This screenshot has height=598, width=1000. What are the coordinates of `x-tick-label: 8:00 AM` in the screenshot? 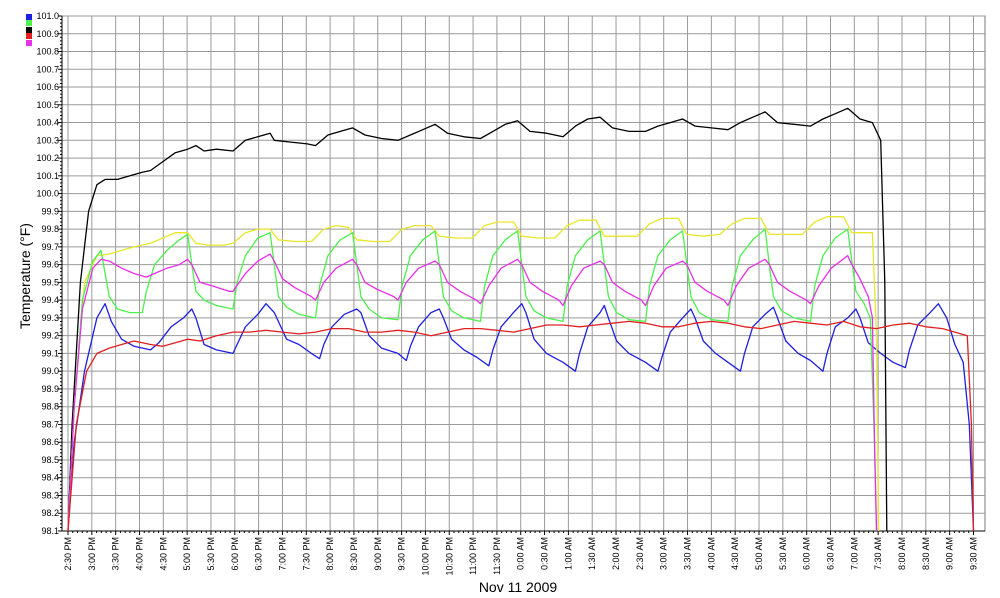 It's located at (902, 553).